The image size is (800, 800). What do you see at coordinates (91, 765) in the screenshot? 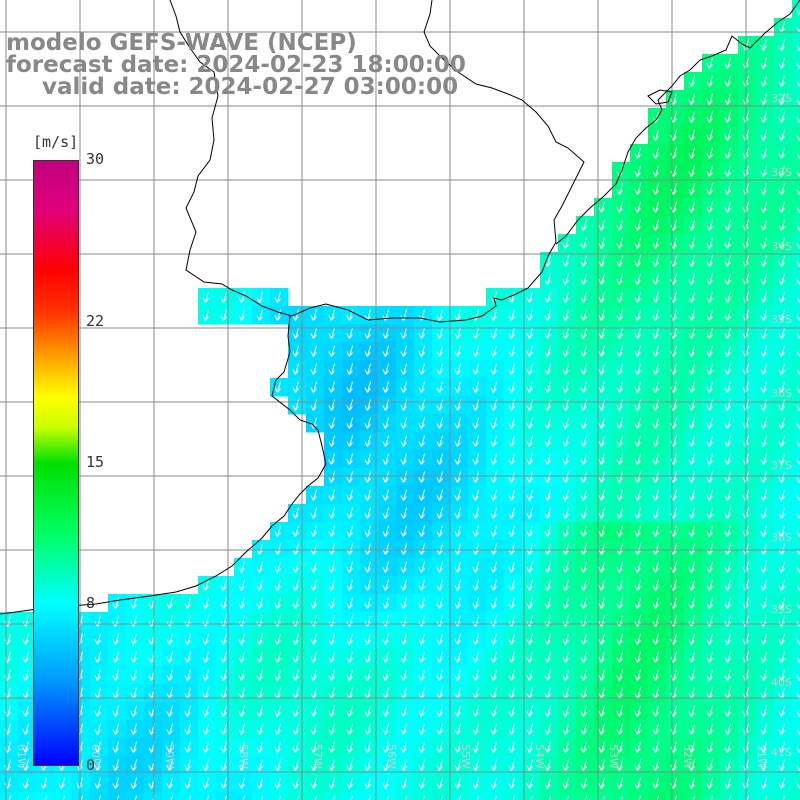
I see `colorbar-tick-label: 0` at bounding box center [91, 765].